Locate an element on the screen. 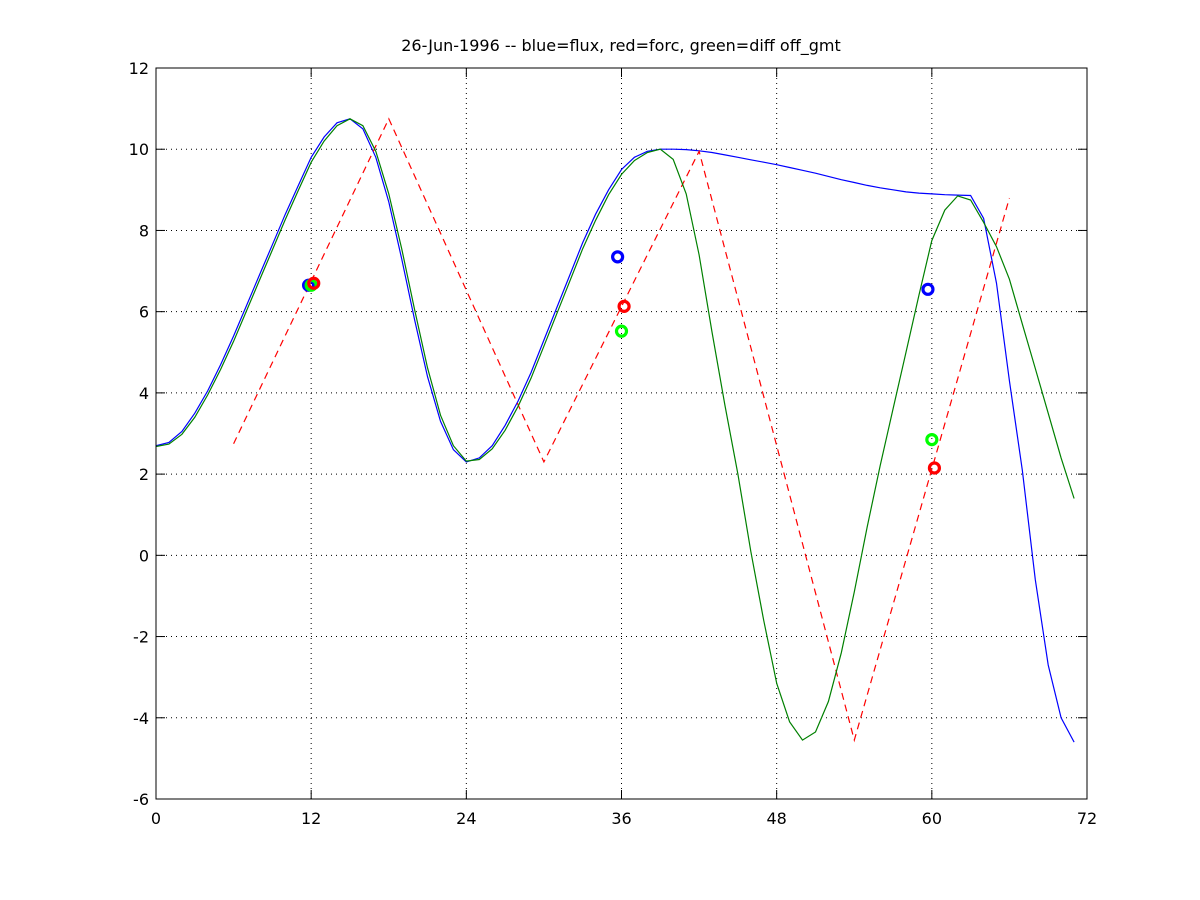  x-tick-label: 0 is located at coordinates (156, 818).